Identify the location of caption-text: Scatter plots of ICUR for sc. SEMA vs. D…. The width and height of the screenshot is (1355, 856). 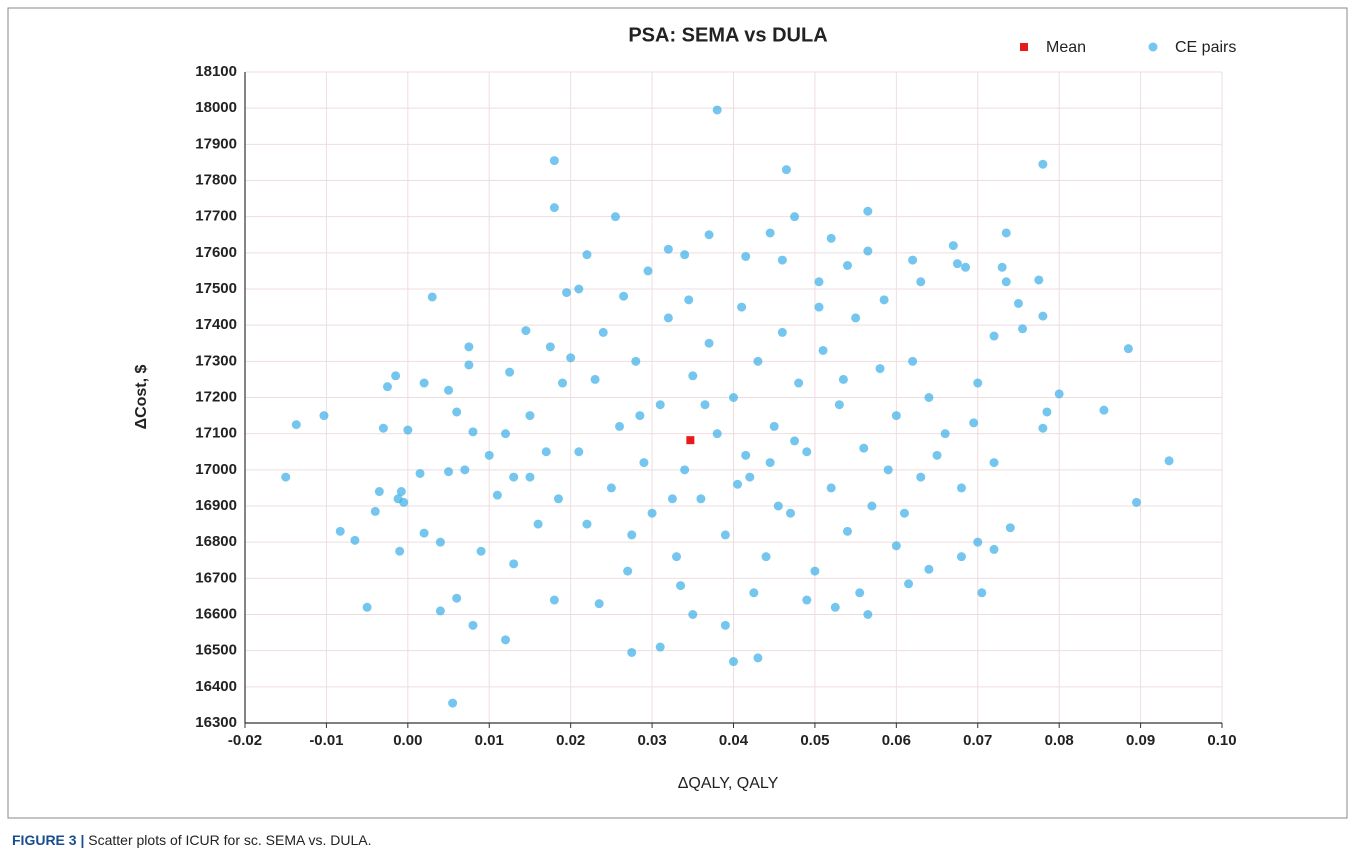
(229, 840).